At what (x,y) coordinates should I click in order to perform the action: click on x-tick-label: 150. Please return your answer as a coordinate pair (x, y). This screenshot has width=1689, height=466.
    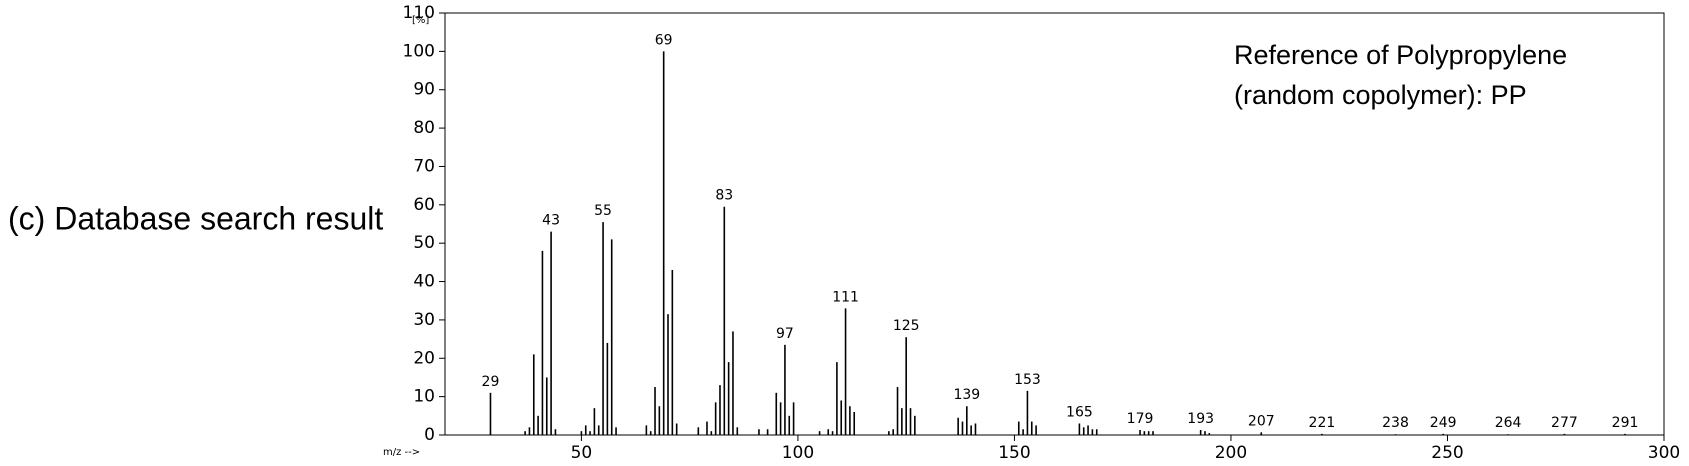
    Looking at the image, I should click on (1014, 453).